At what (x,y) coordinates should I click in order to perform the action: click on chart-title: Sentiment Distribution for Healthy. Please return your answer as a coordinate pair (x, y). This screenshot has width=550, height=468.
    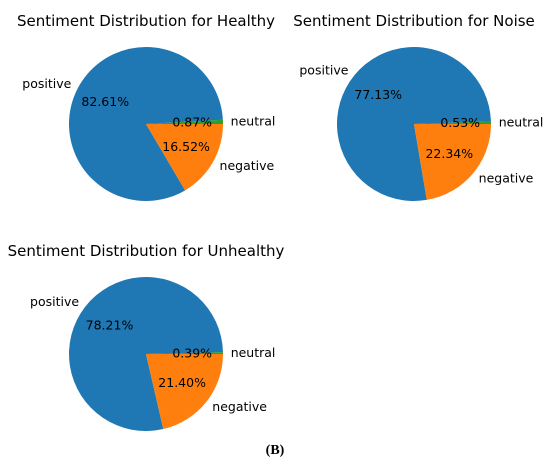
    Looking at the image, I should click on (146, 21).